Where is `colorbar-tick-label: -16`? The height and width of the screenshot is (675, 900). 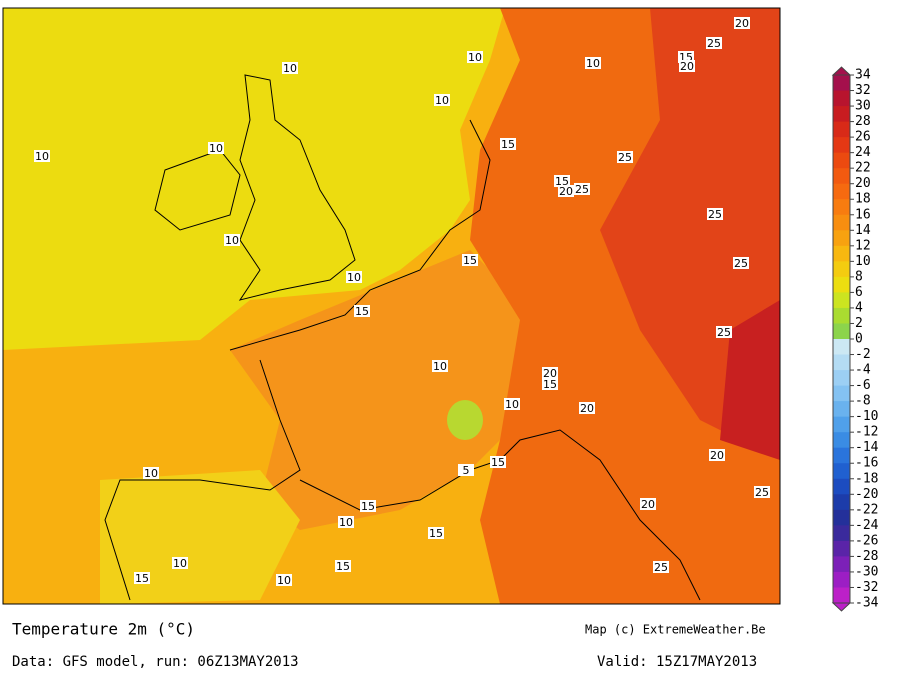 colorbar-tick-label: -16 is located at coordinates (866, 463).